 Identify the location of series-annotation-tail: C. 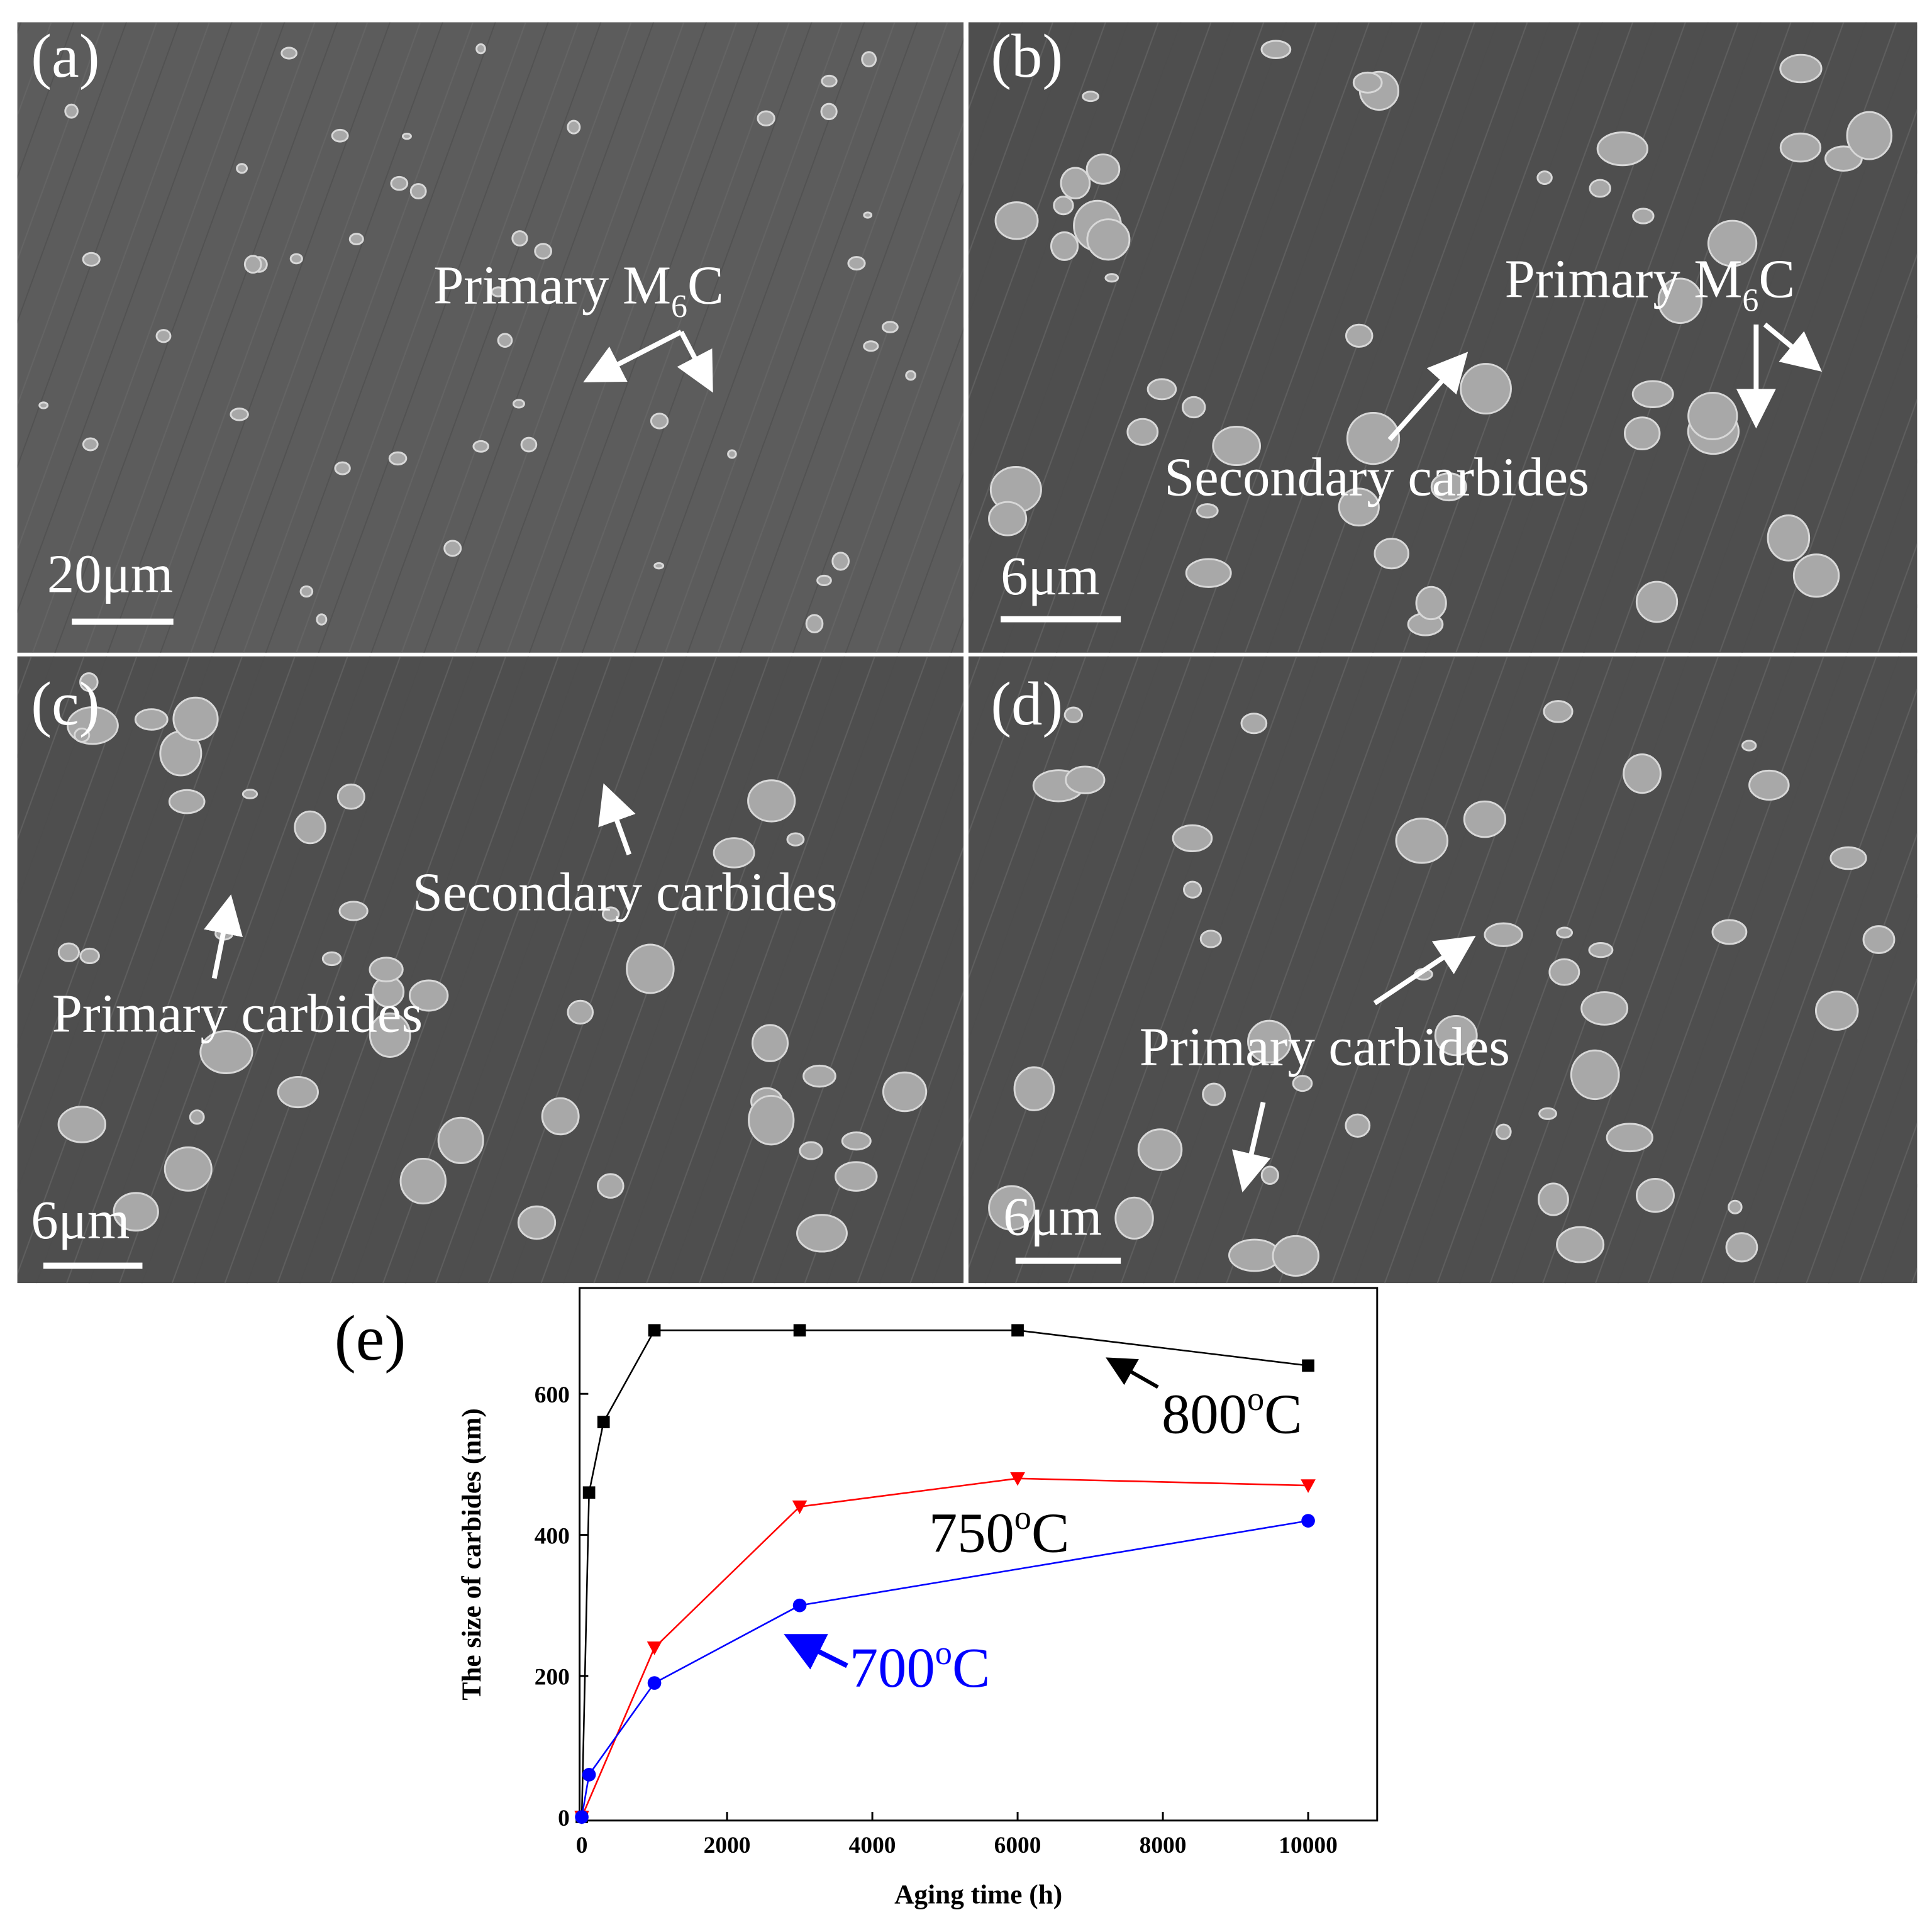
(971, 1667).